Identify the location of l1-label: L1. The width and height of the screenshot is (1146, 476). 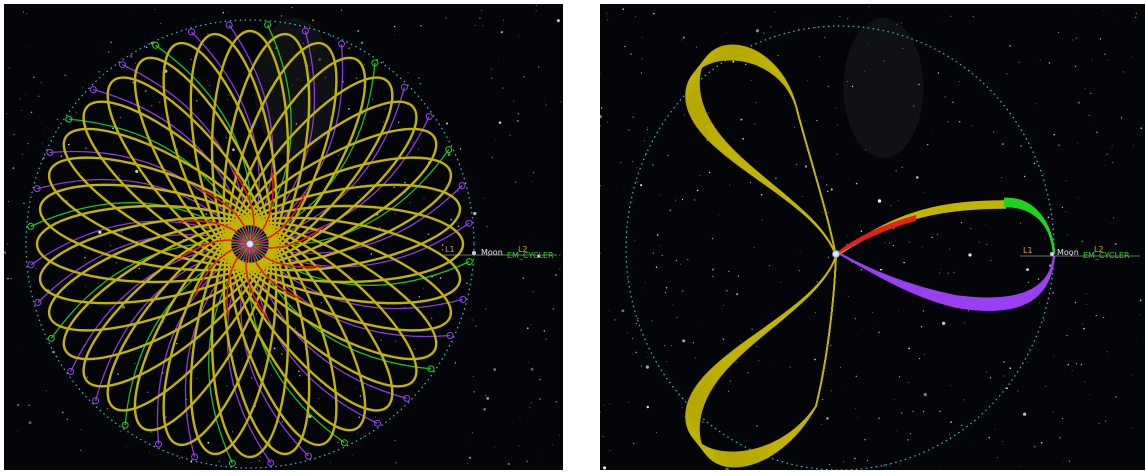
(450, 249).